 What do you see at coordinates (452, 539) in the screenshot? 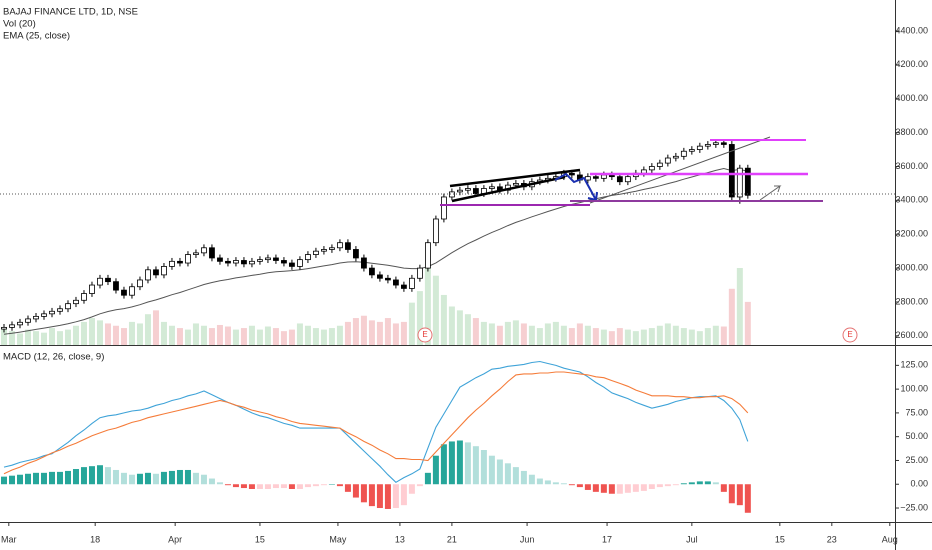
I see `x-tick-label: 21` at bounding box center [452, 539].